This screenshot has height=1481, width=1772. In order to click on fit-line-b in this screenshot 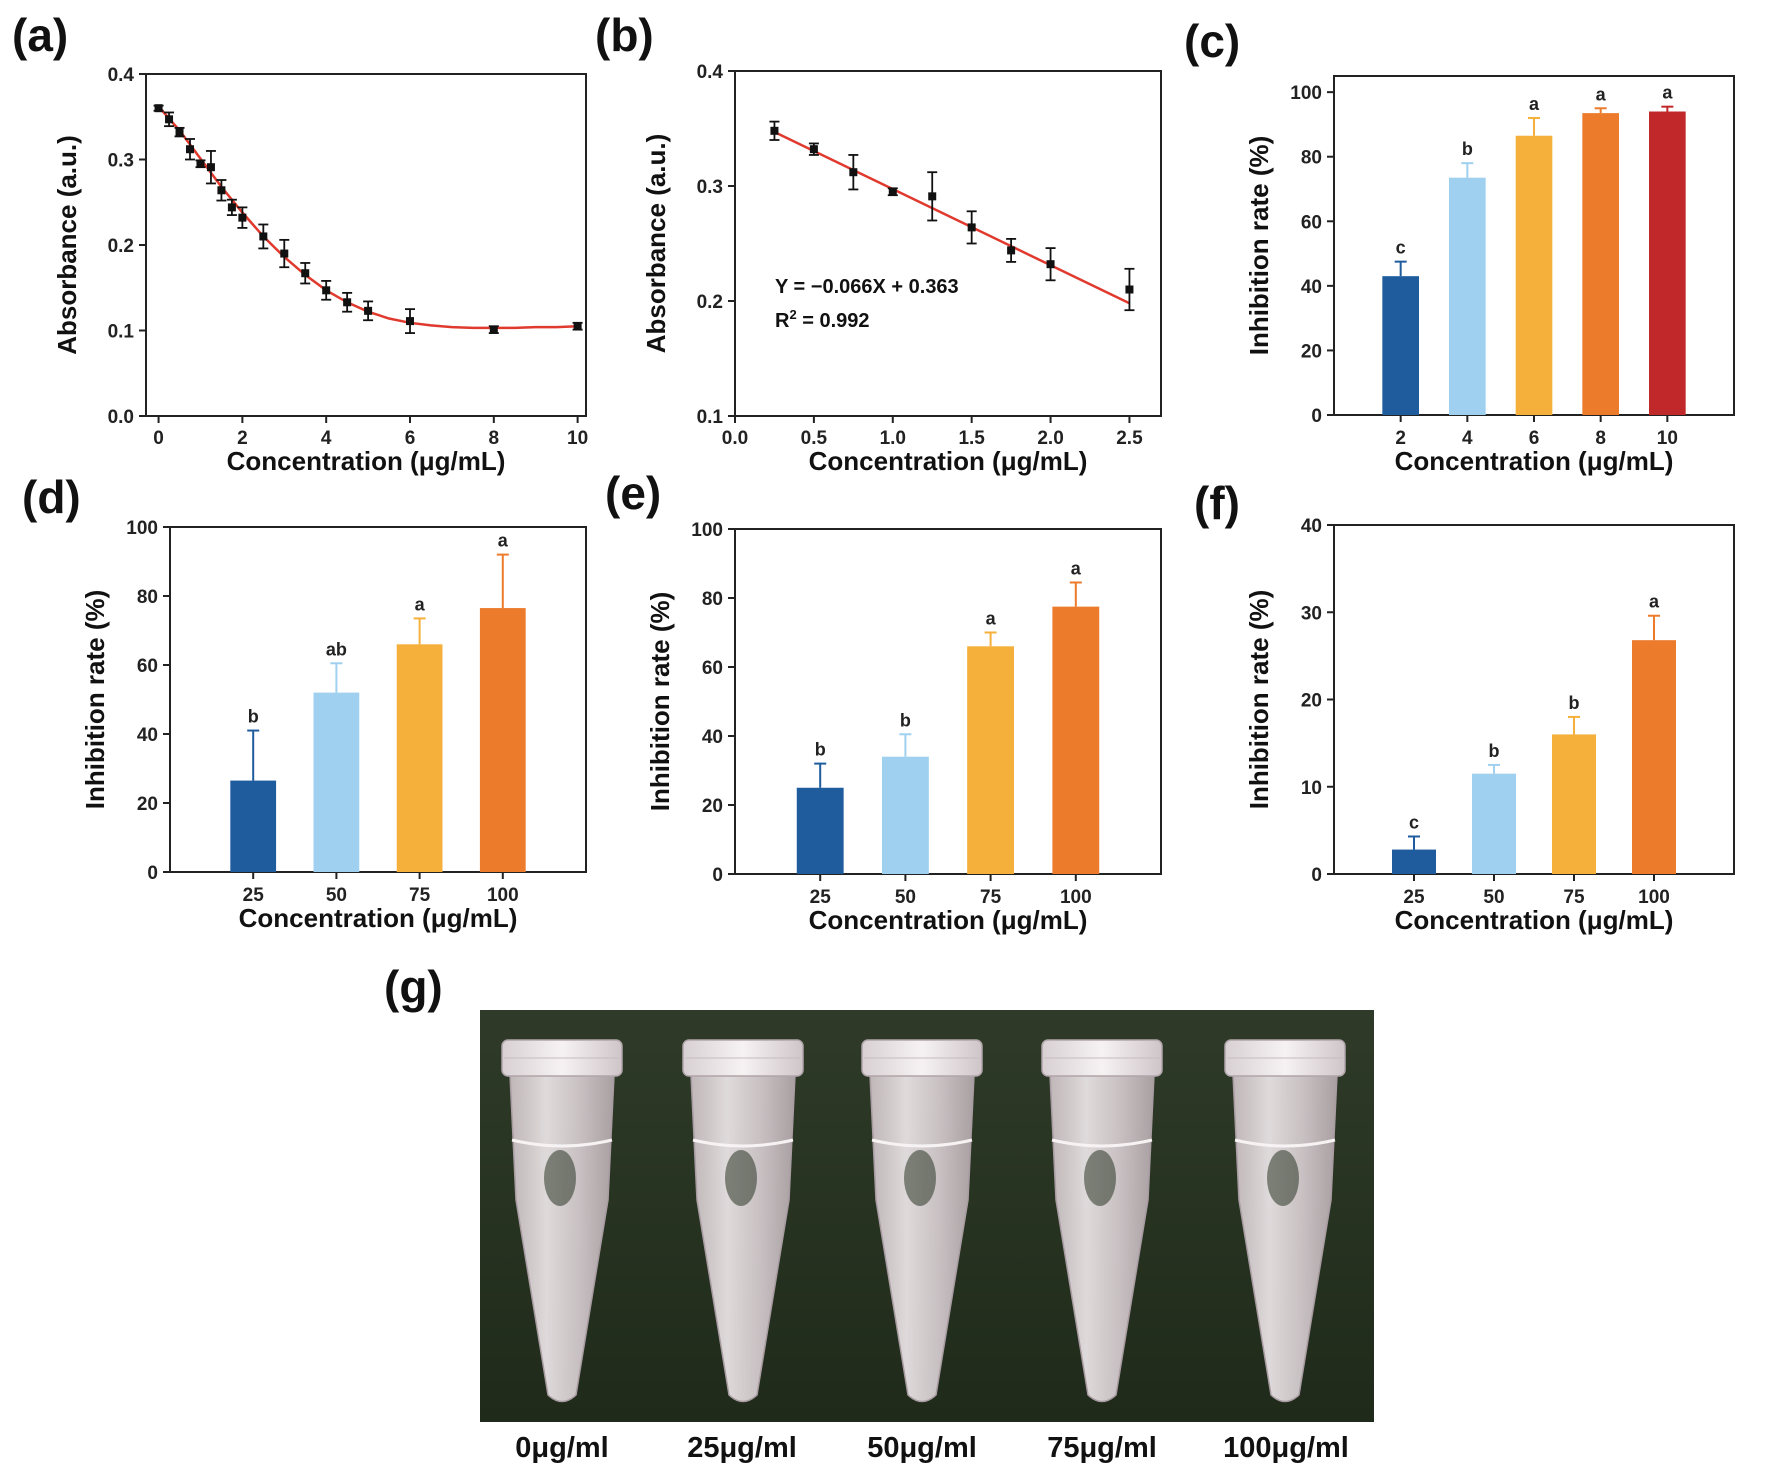, I will do `click(951, 217)`.